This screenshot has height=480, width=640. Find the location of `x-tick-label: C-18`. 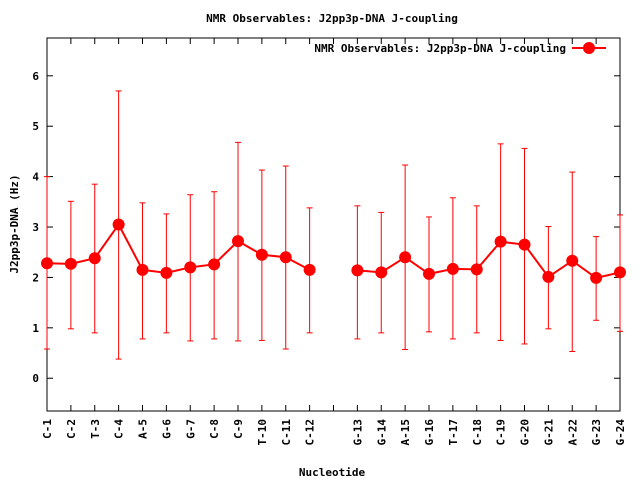

x-tick-label: C-18 is located at coordinates (477, 432).